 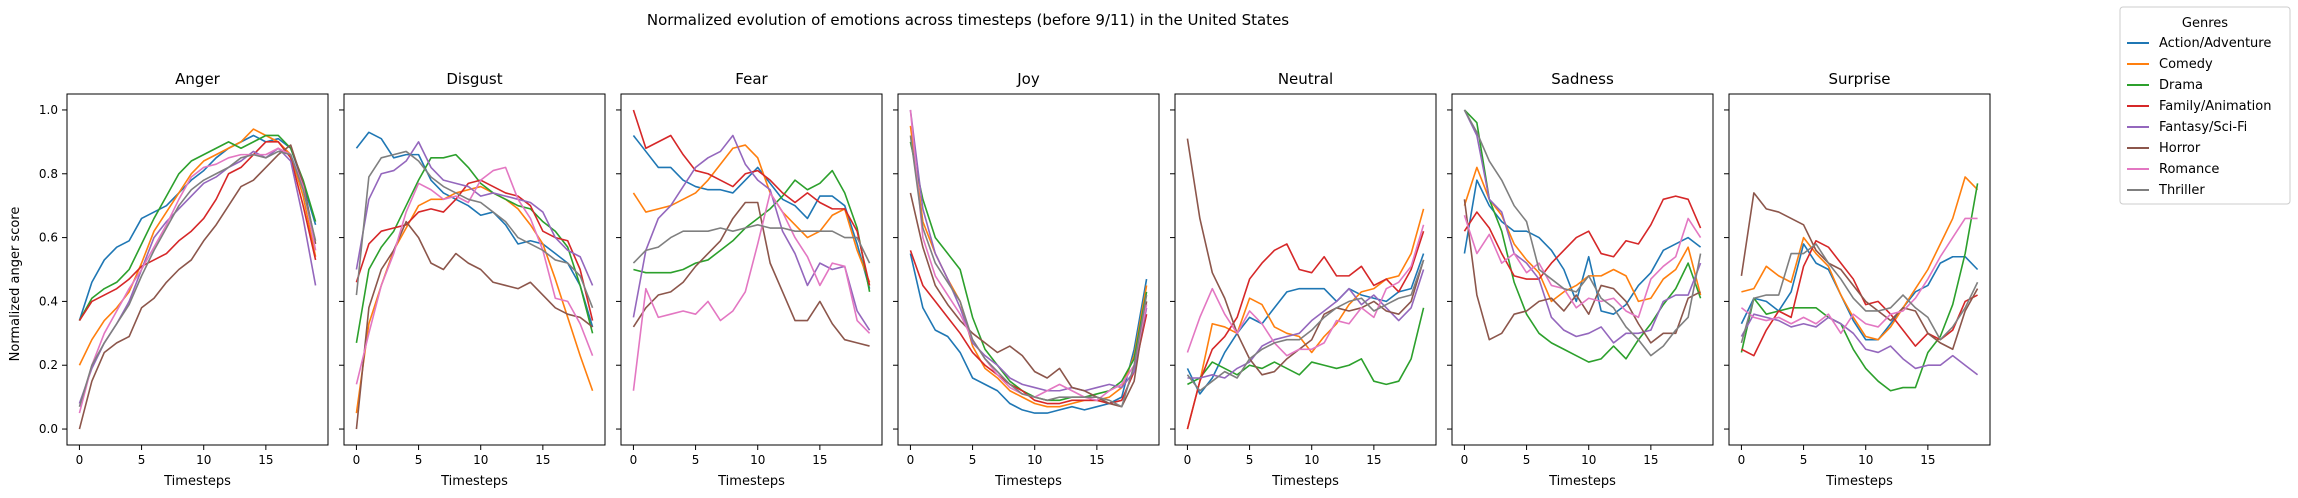 I want to click on subplot-sadness: 0 5 10 15 Sadness Timesteps, so click(x=1580, y=279).